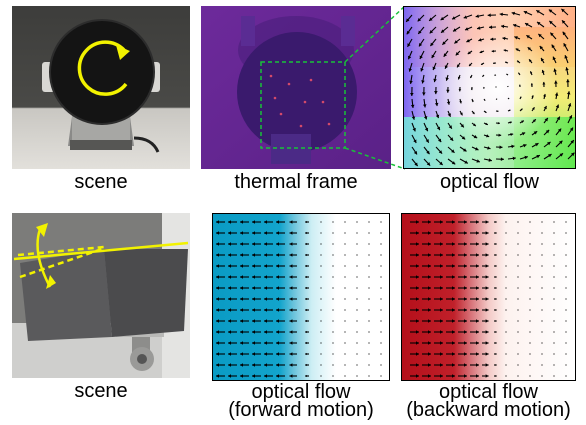 The width and height of the screenshot is (586, 425). What do you see at coordinates (296, 182) in the screenshot?
I see `caption-thermal-frame: thermal frame` at bounding box center [296, 182].